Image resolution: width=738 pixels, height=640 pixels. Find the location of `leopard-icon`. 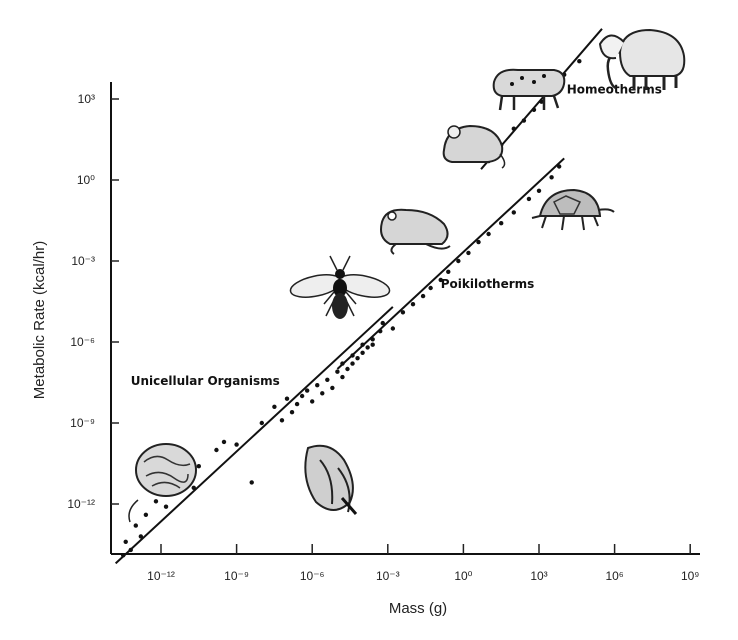

leopard-icon is located at coordinates (529, 89).